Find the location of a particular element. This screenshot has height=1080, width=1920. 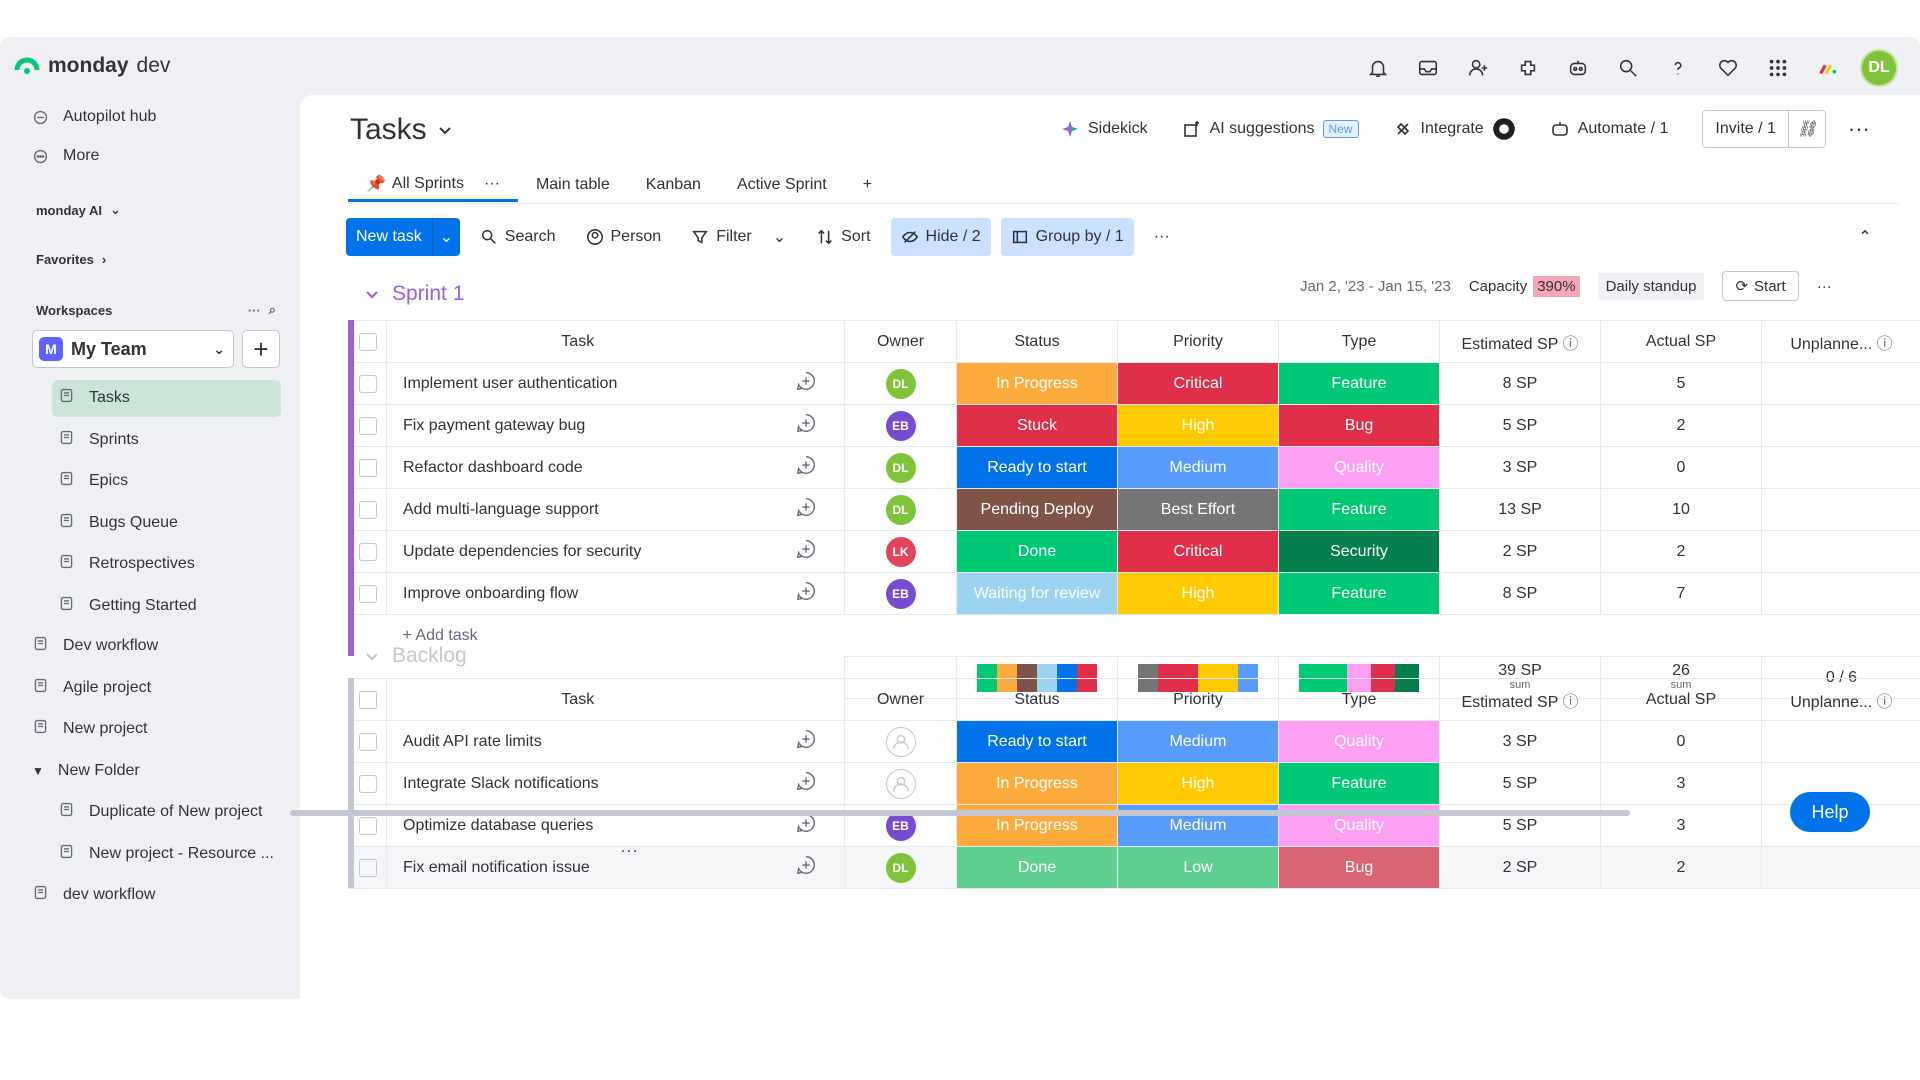

sidebar-item-retrospectives: Retrospectives is located at coordinates (126, 564).